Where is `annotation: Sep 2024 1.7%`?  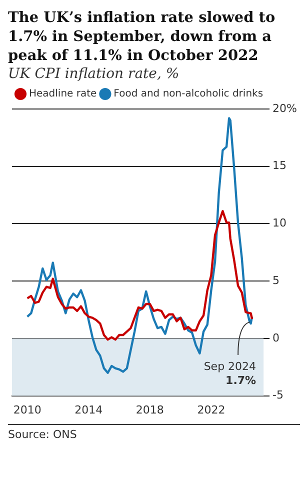 annotation: Sep 2024 1.7% is located at coordinates (230, 373).